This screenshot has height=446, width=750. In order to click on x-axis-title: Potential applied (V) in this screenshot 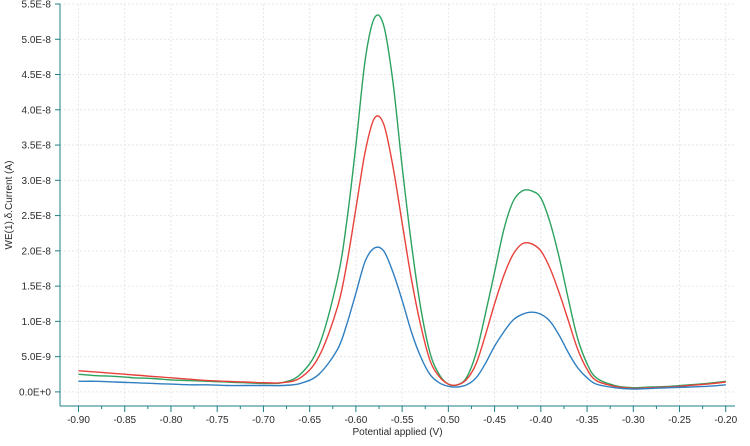, I will do `click(397, 432)`.